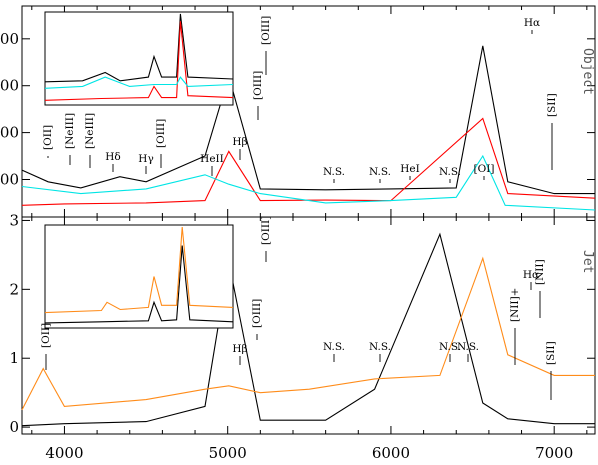  Describe the element at coordinates (46, 335) in the screenshot. I see `bottom-line-label: [OII]` at that location.